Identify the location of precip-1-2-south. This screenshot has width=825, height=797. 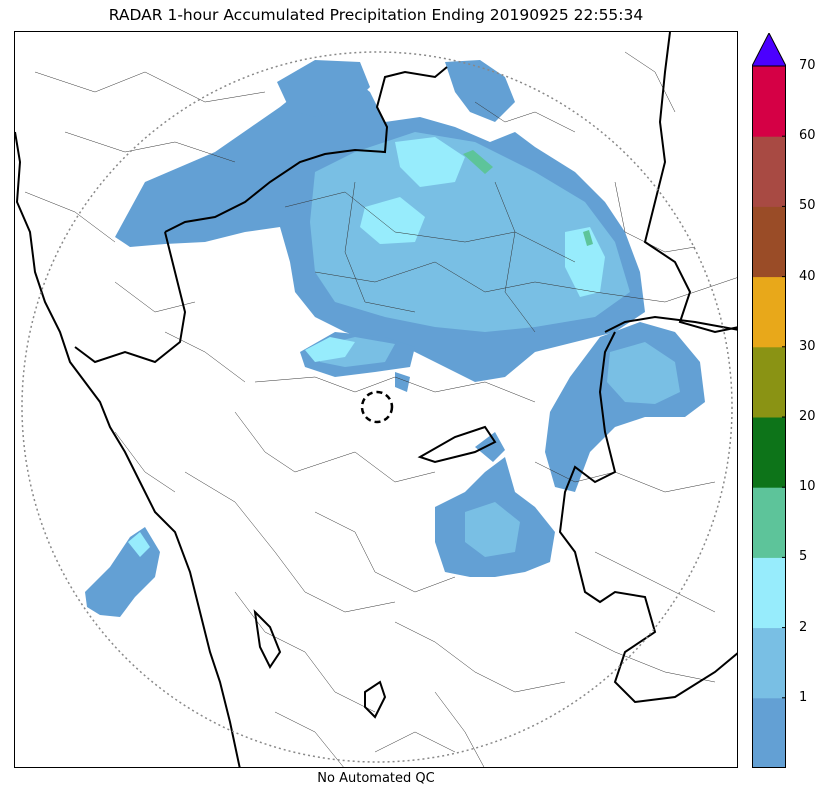
(492, 529).